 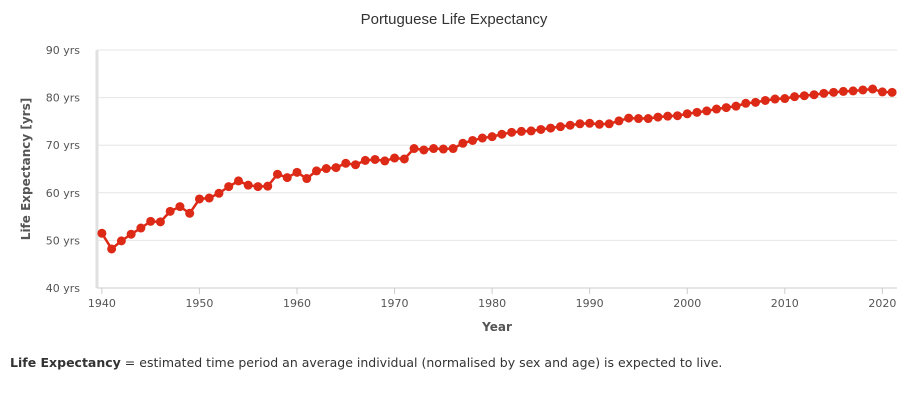 What do you see at coordinates (454, 19) in the screenshot?
I see `chart-title: Portuguese Life Expectancy` at bounding box center [454, 19].